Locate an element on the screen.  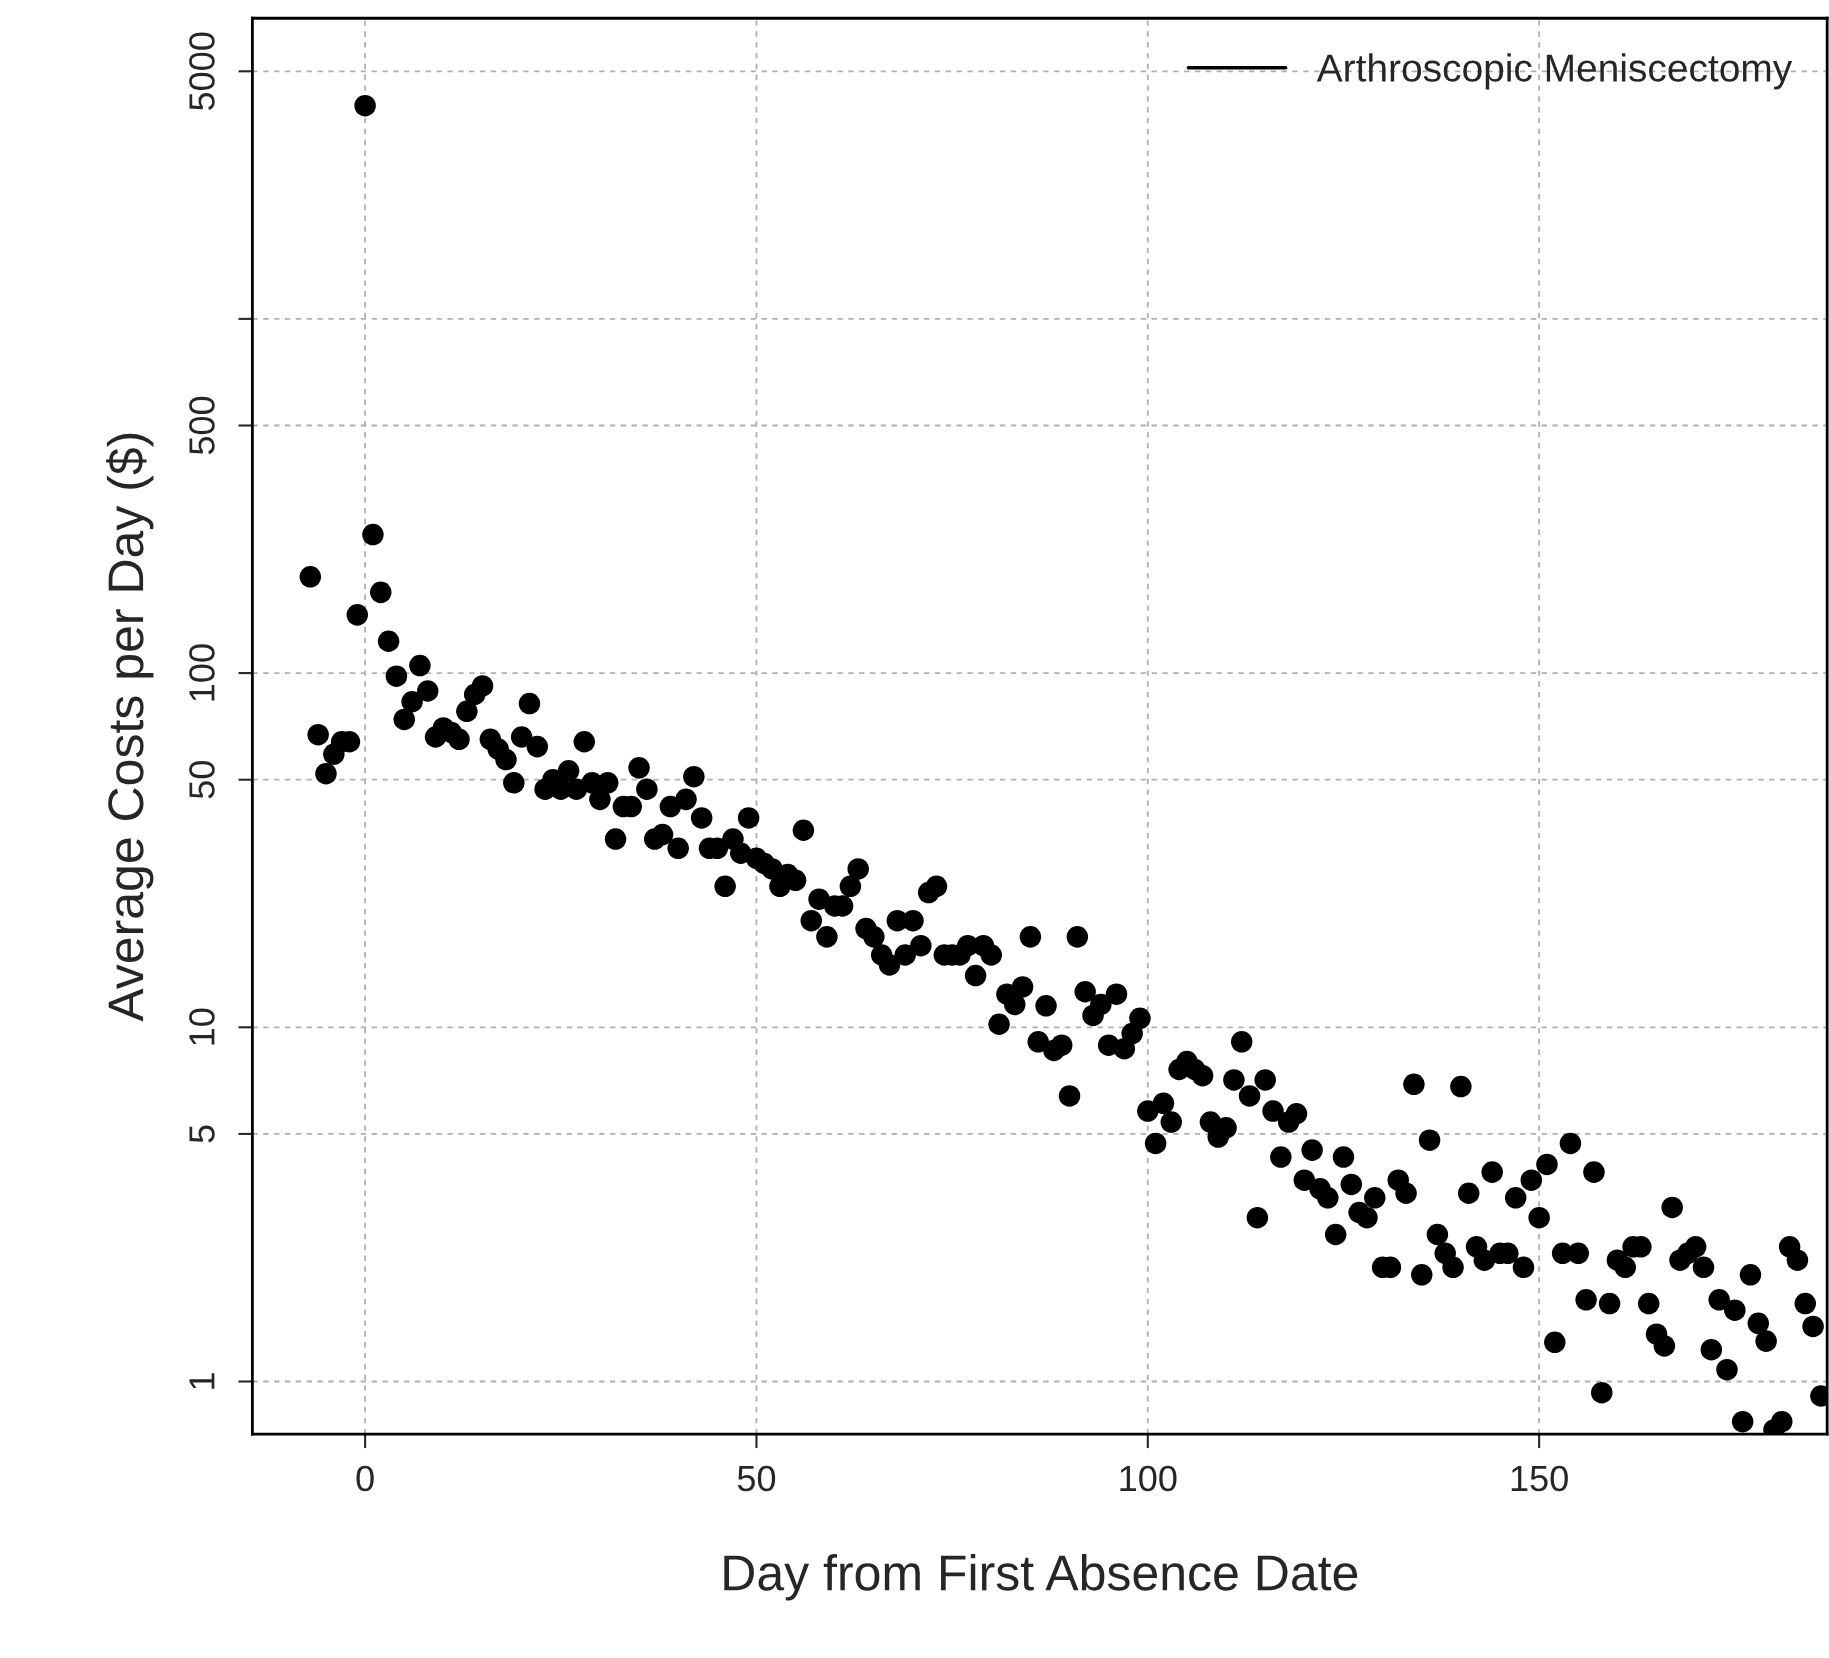
y-tick-label: 100 is located at coordinates (202, 672).